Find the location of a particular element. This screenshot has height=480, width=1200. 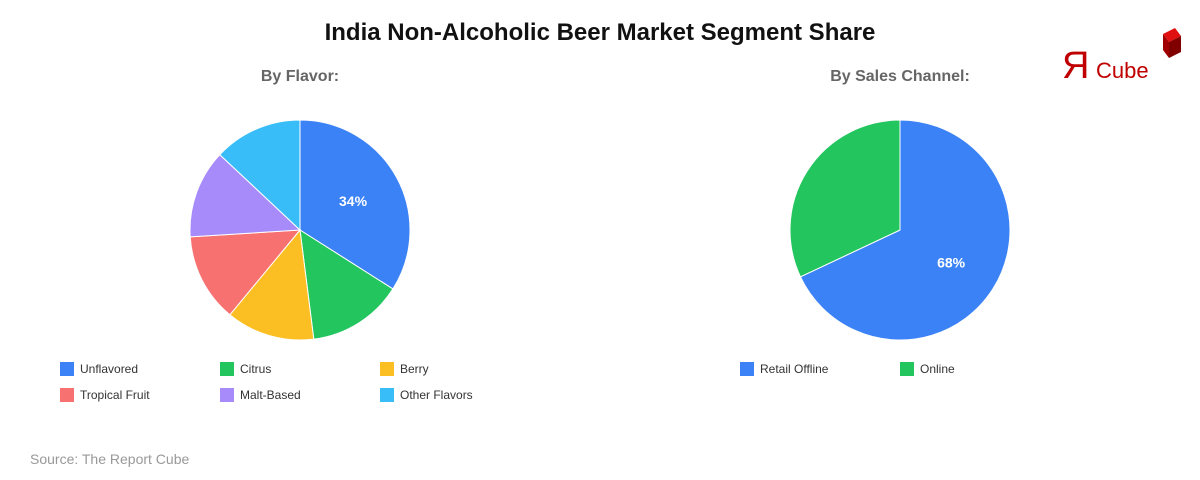

pie-slice-unflavored is located at coordinates (355, 204).